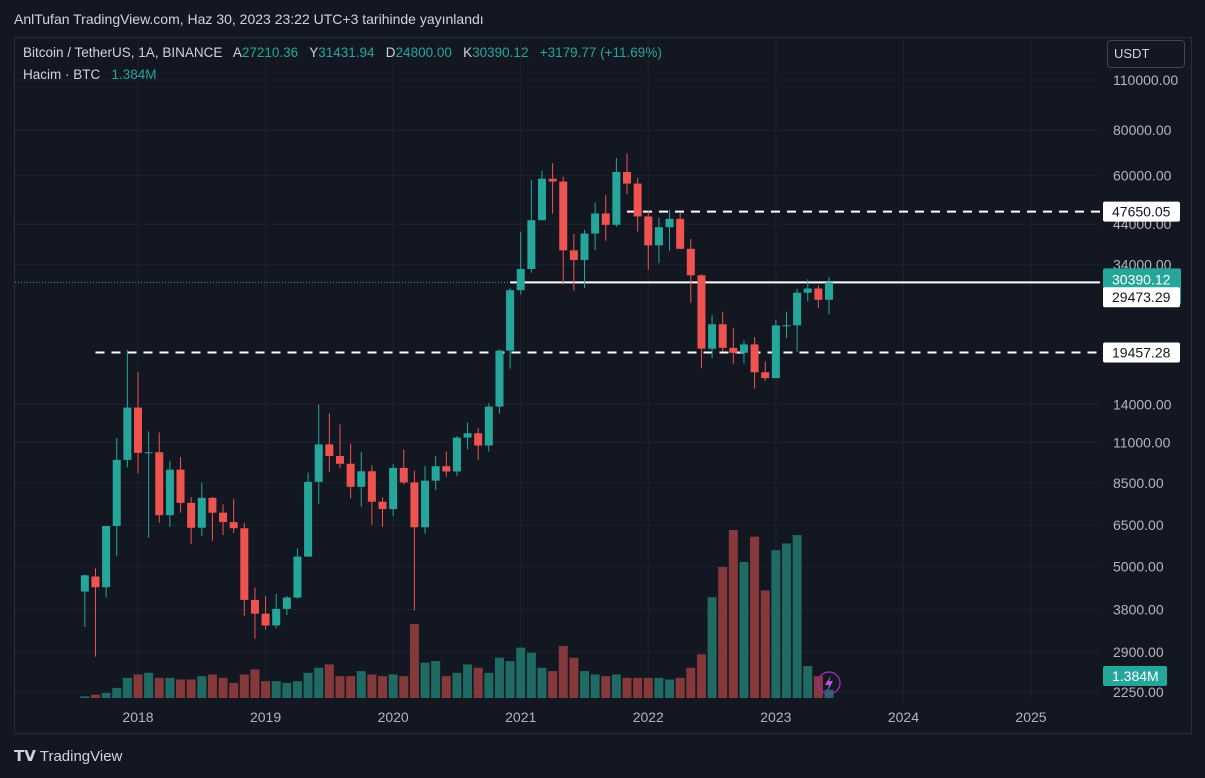  Describe the element at coordinates (270, 52) in the screenshot. I see `open-value: 27210.36` at that location.